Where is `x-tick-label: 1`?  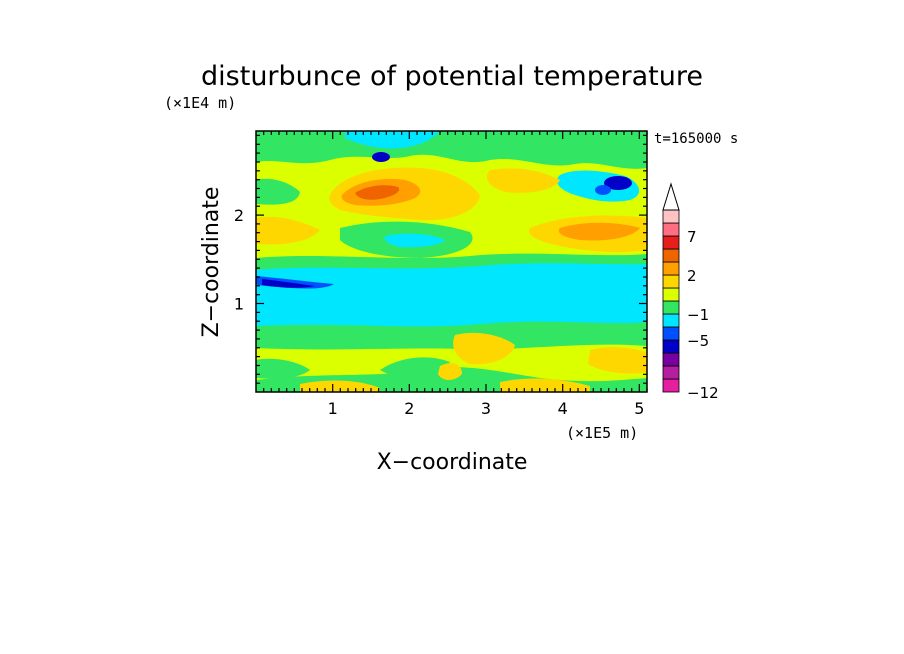 x-tick-label: 1 is located at coordinates (333, 408).